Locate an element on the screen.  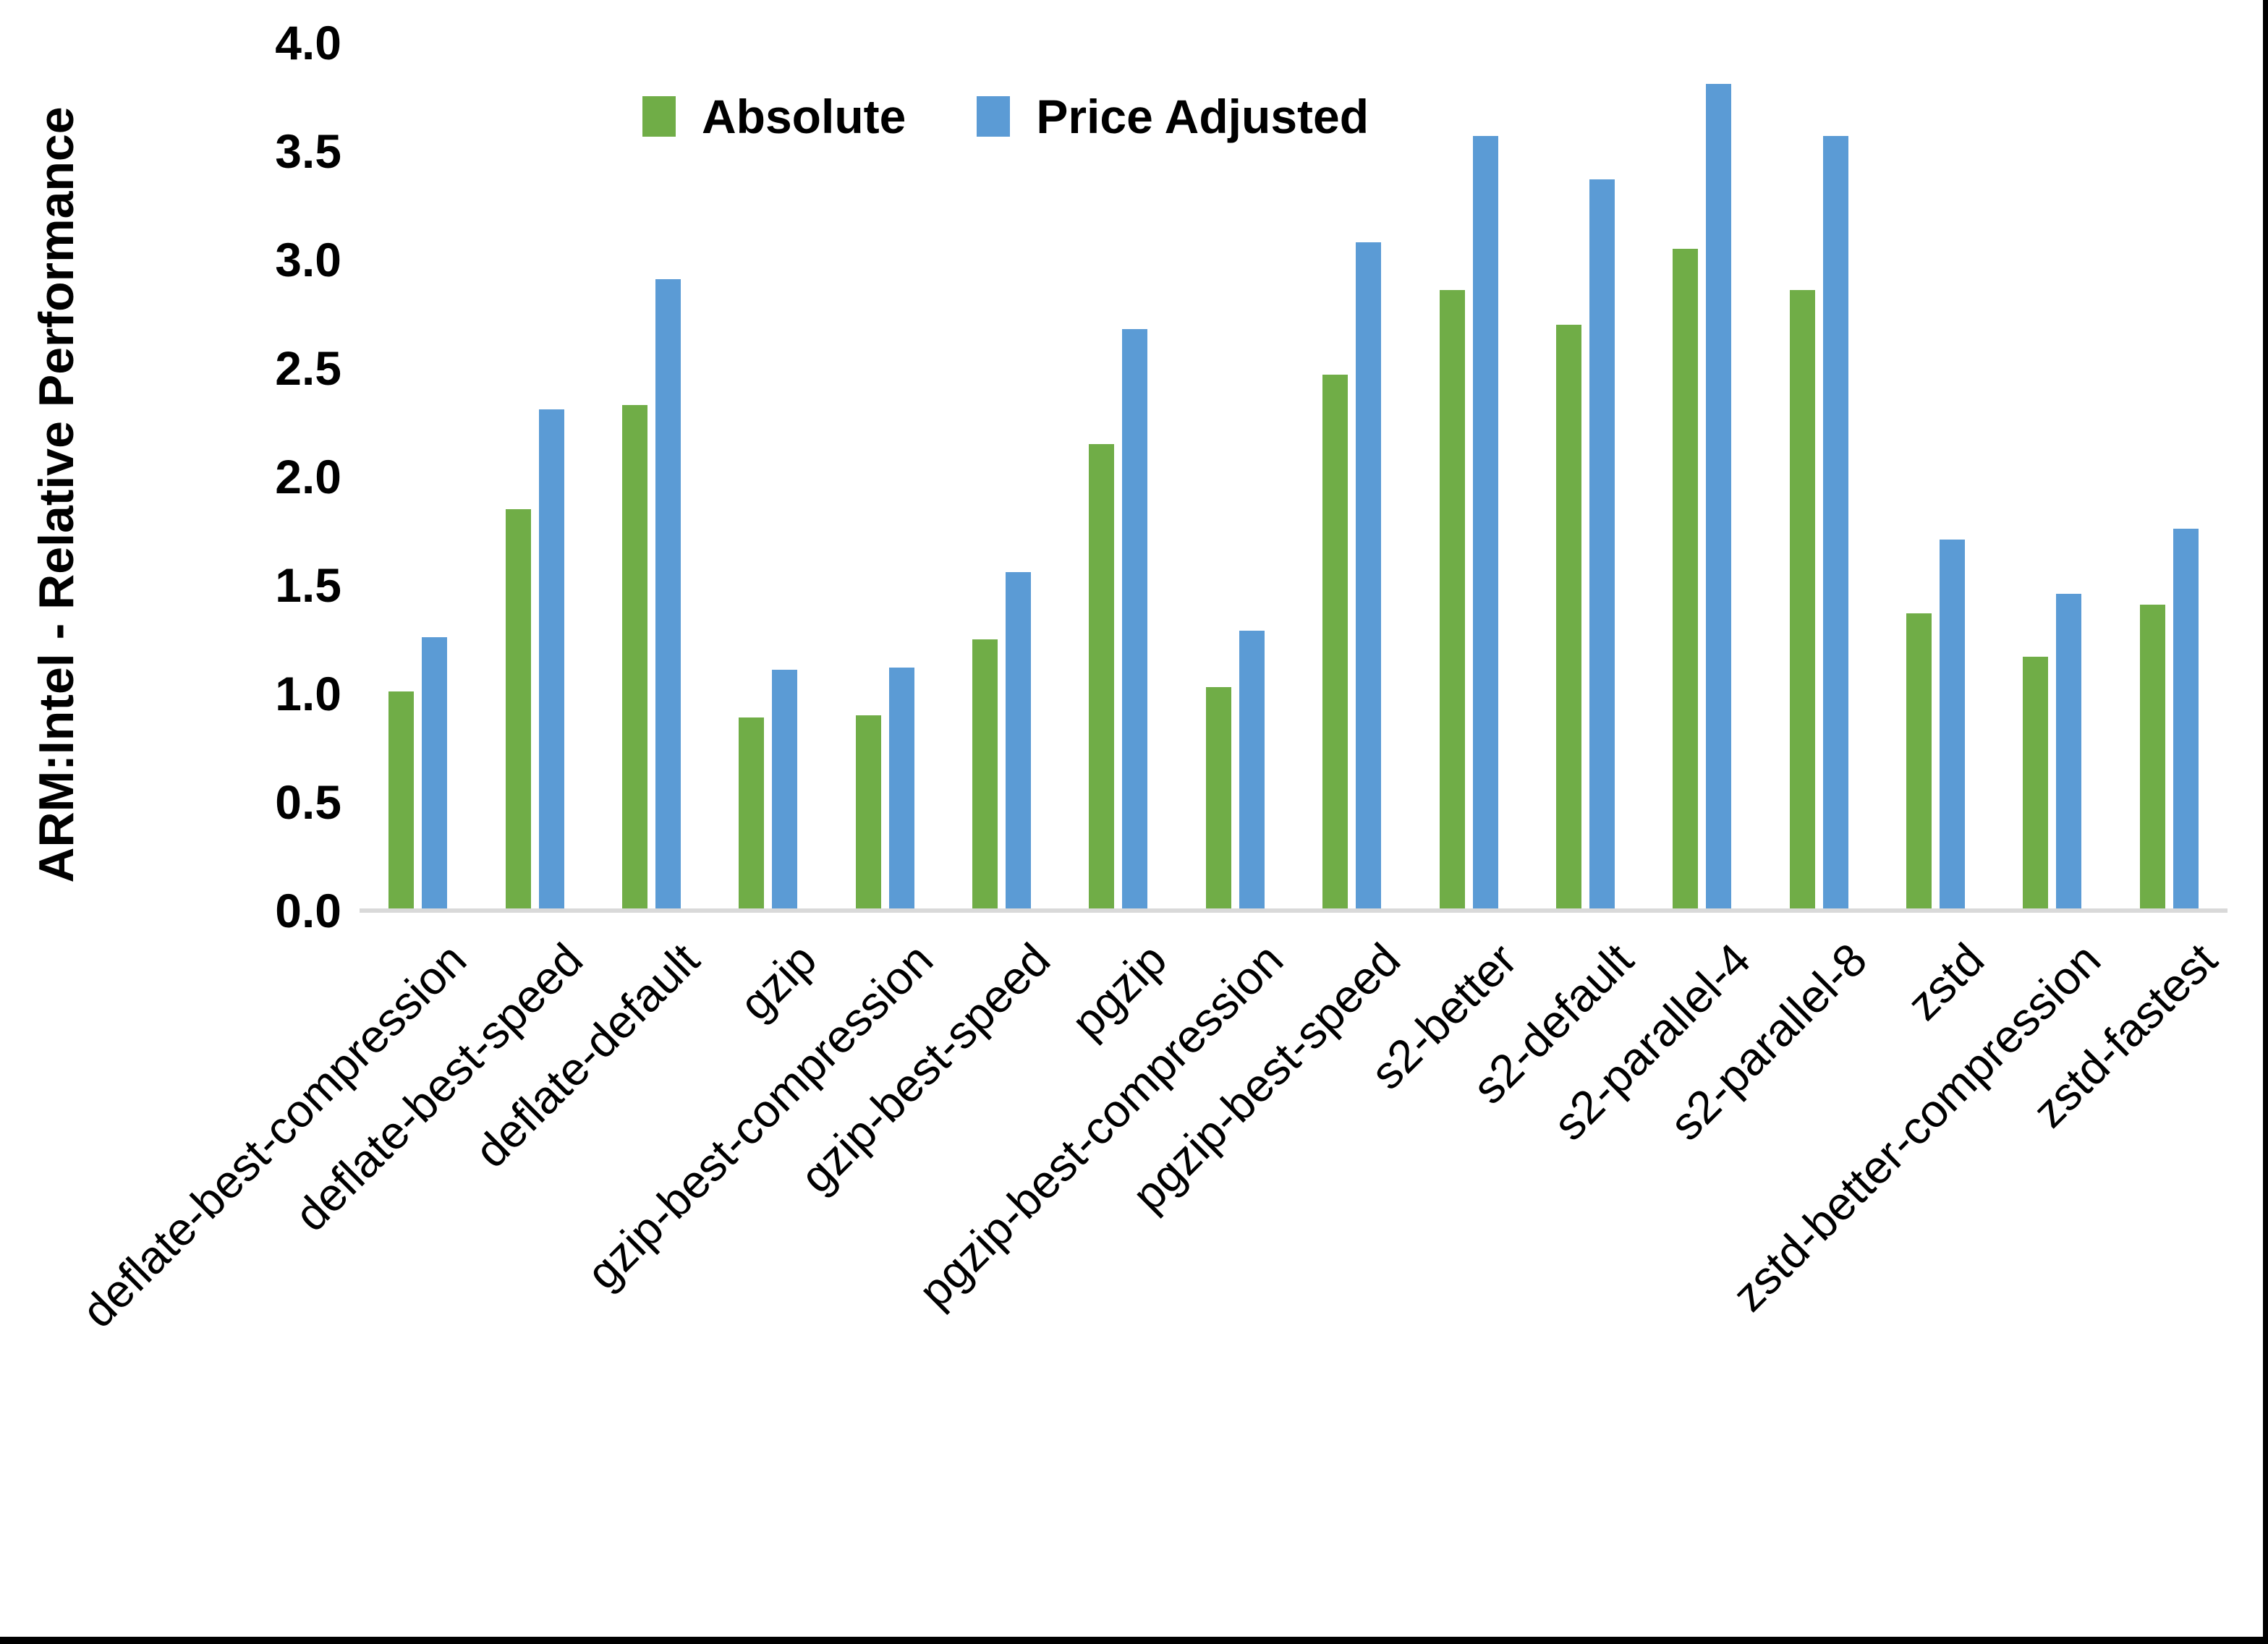
absolute-series-swatch-icon is located at coordinates (659, 116).